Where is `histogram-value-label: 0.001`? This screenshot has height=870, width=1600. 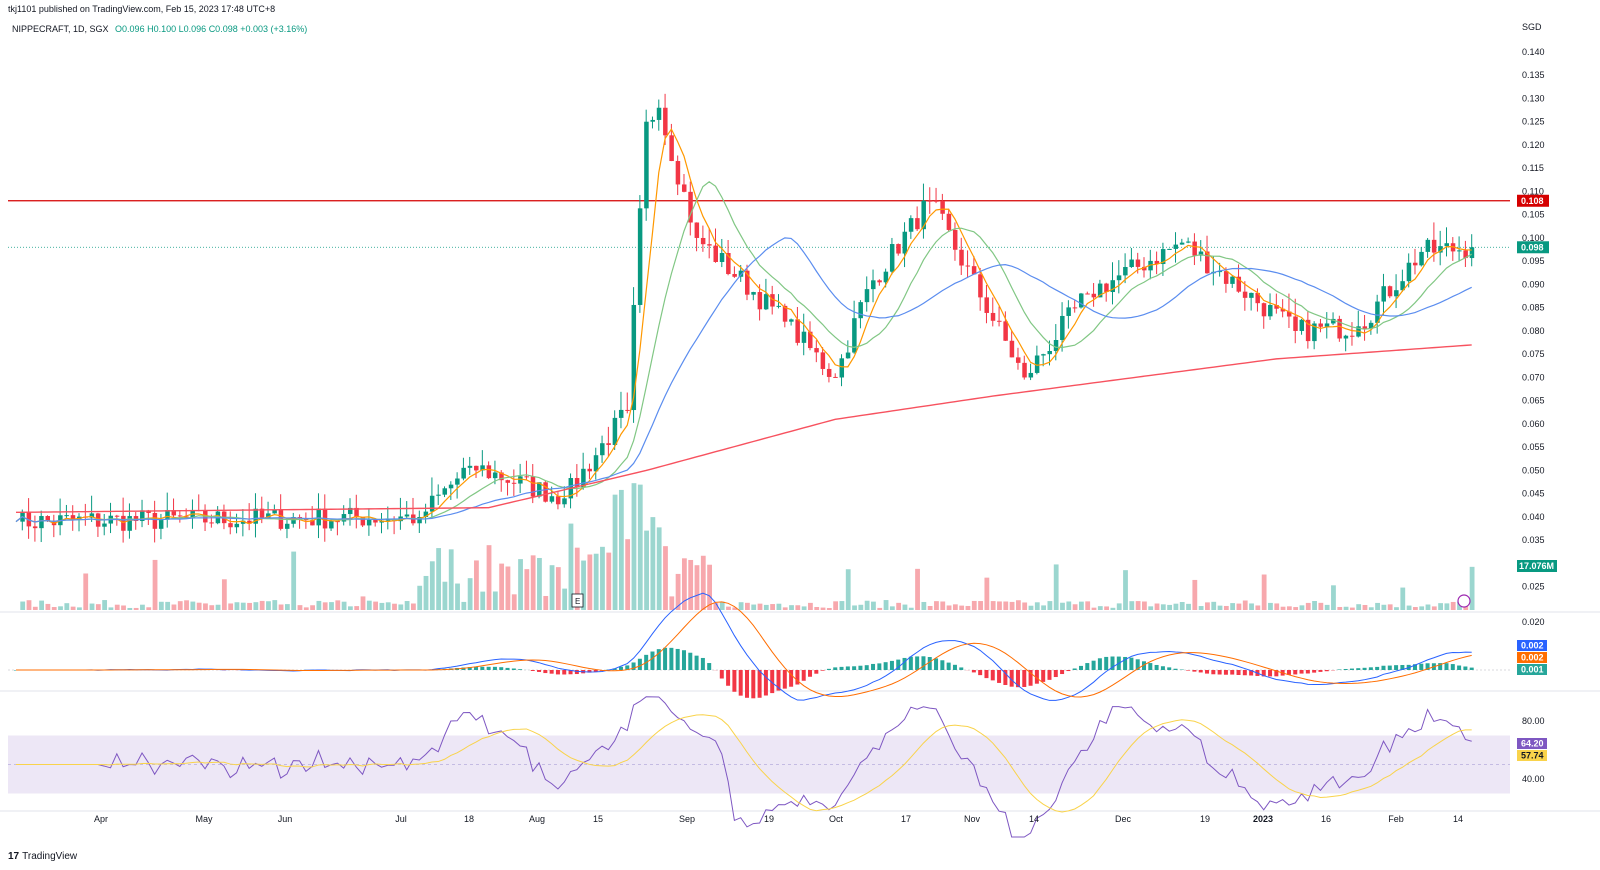
histogram-value-label: 0.001 is located at coordinates (1532, 670).